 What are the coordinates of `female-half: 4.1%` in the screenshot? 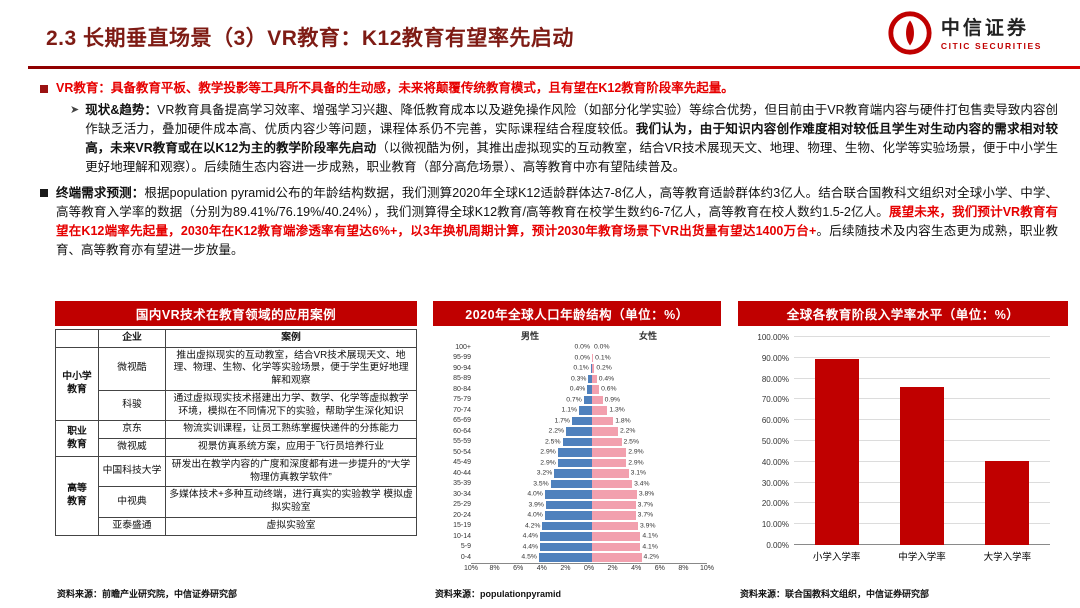 It's located at (651, 536).